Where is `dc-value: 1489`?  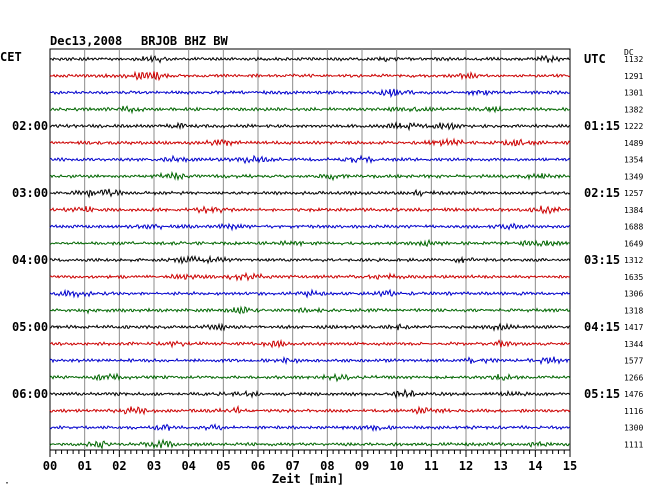 dc-value: 1489 is located at coordinates (633, 143).